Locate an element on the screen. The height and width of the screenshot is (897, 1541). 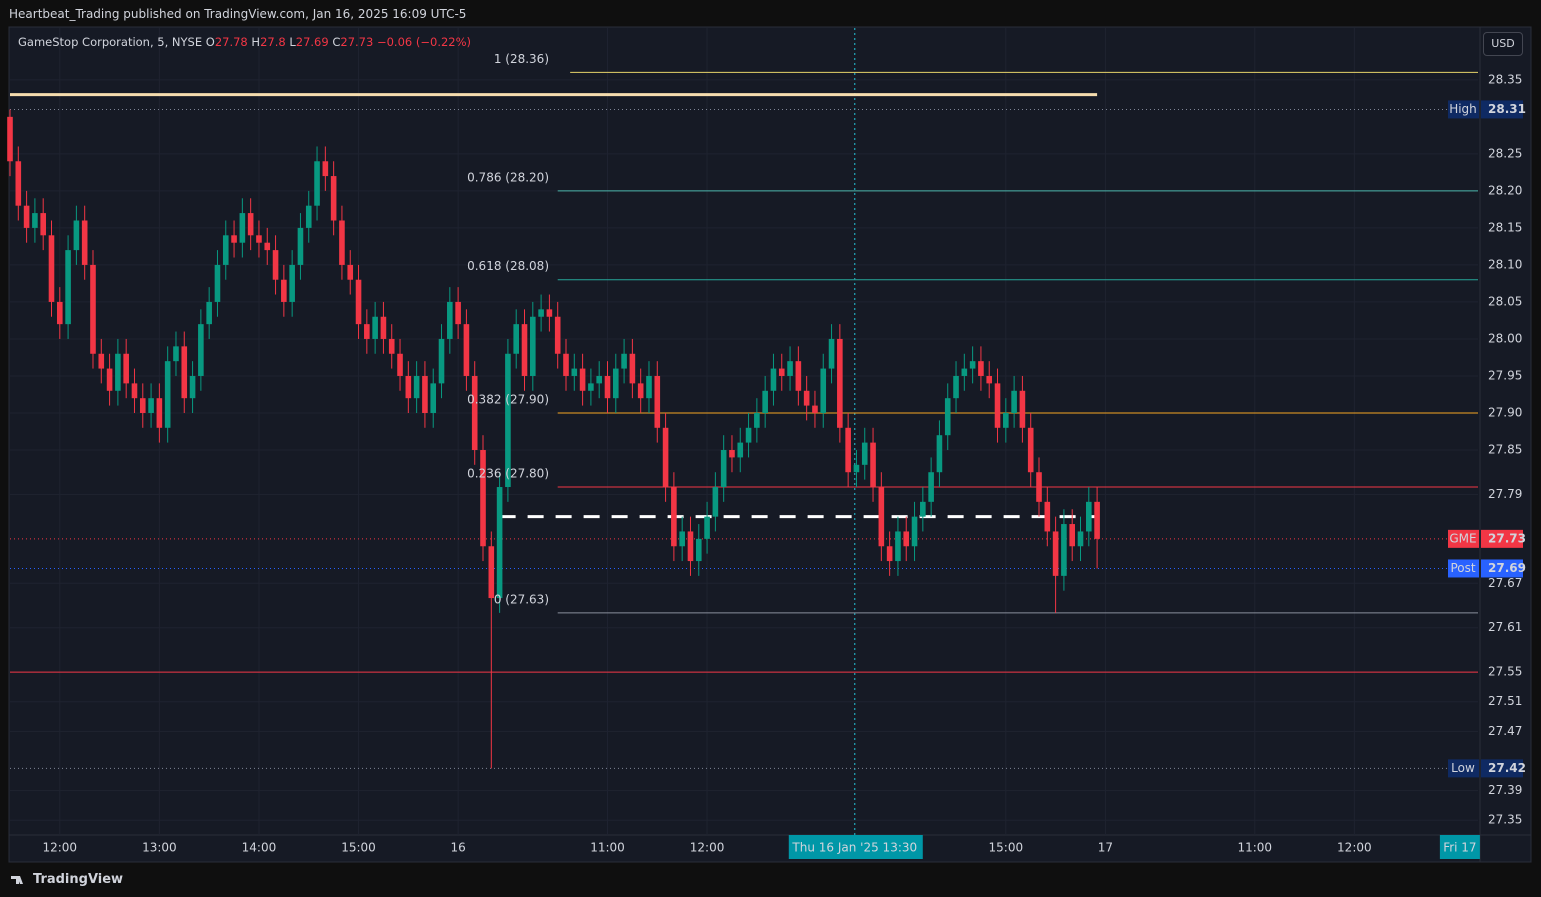
ohlc-letter: O is located at coordinates (210, 42).